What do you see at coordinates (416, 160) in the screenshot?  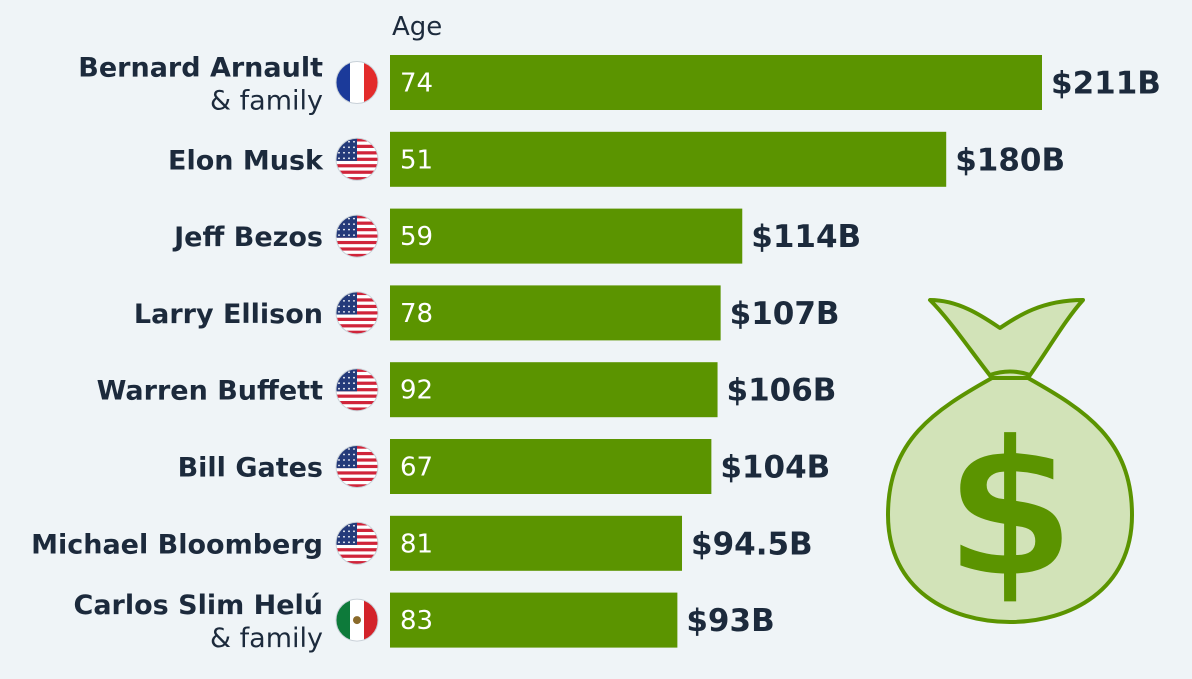 I see `age-label: 51` at bounding box center [416, 160].